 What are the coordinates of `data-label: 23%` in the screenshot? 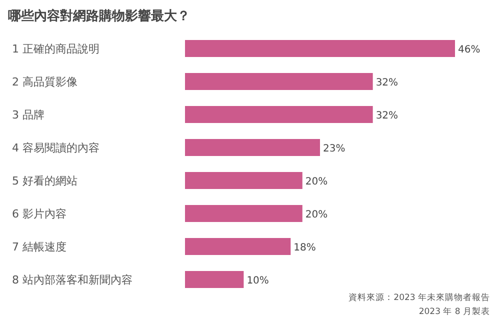 It's located at (334, 149).